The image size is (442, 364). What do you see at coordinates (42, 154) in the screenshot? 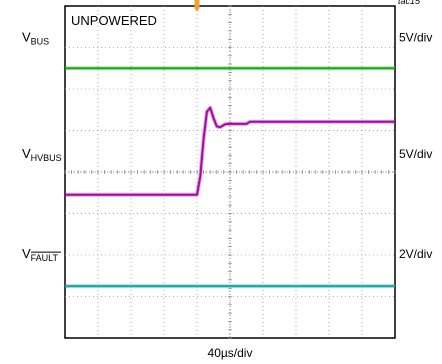
I see `channel-label-hvbus: VHVBUS` at bounding box center [42, 154].